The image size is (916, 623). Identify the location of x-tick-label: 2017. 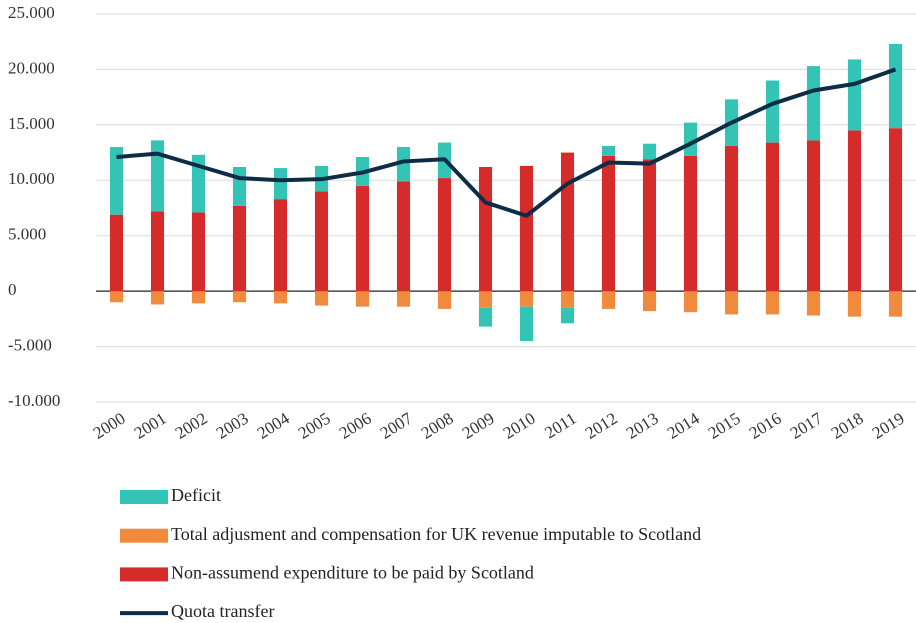
(806, 425).